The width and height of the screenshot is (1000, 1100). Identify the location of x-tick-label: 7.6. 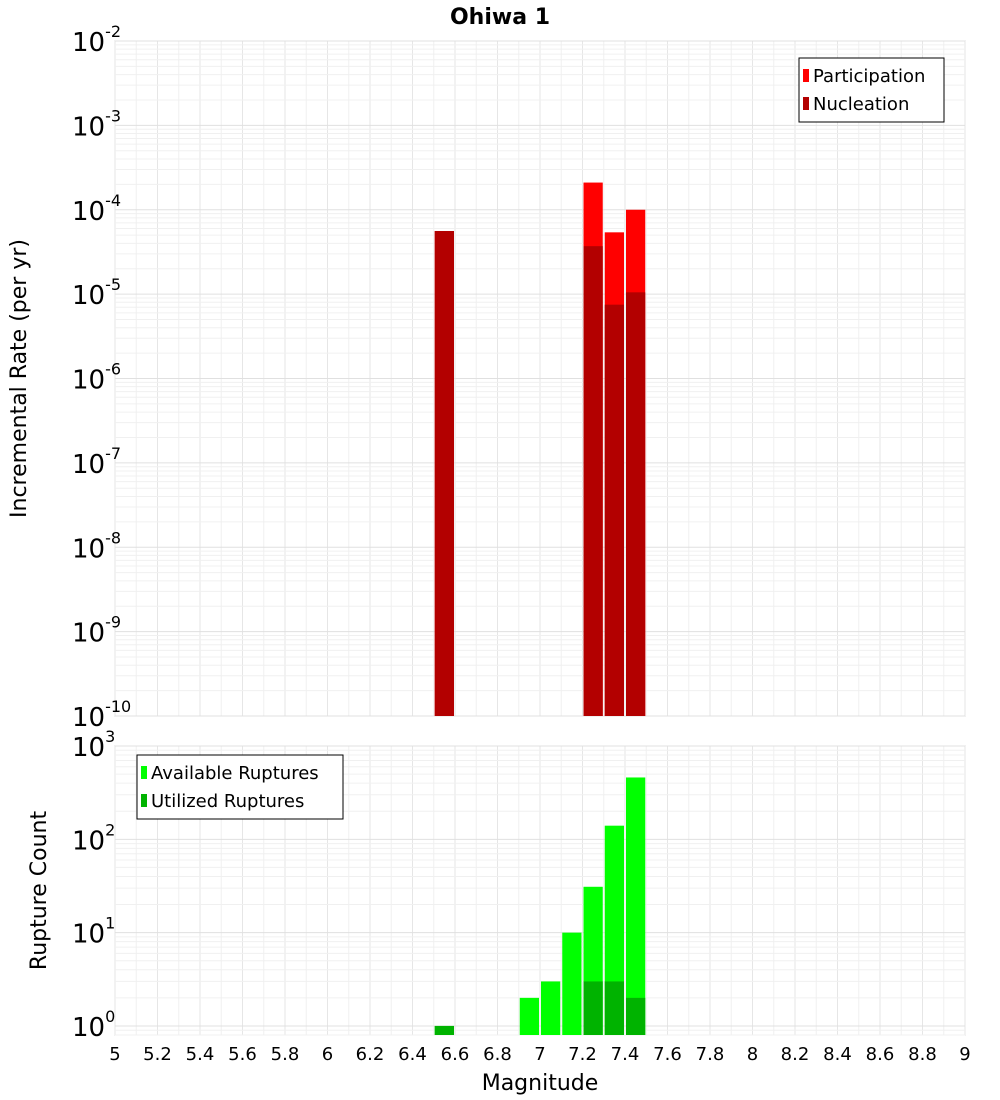
(667, 1054).